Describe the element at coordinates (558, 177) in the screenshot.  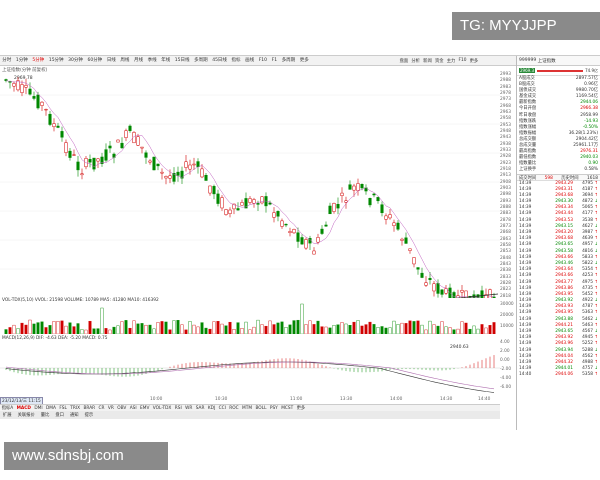
I see `ticks-header: 成交时间 598 历史时间 1618` at that location.